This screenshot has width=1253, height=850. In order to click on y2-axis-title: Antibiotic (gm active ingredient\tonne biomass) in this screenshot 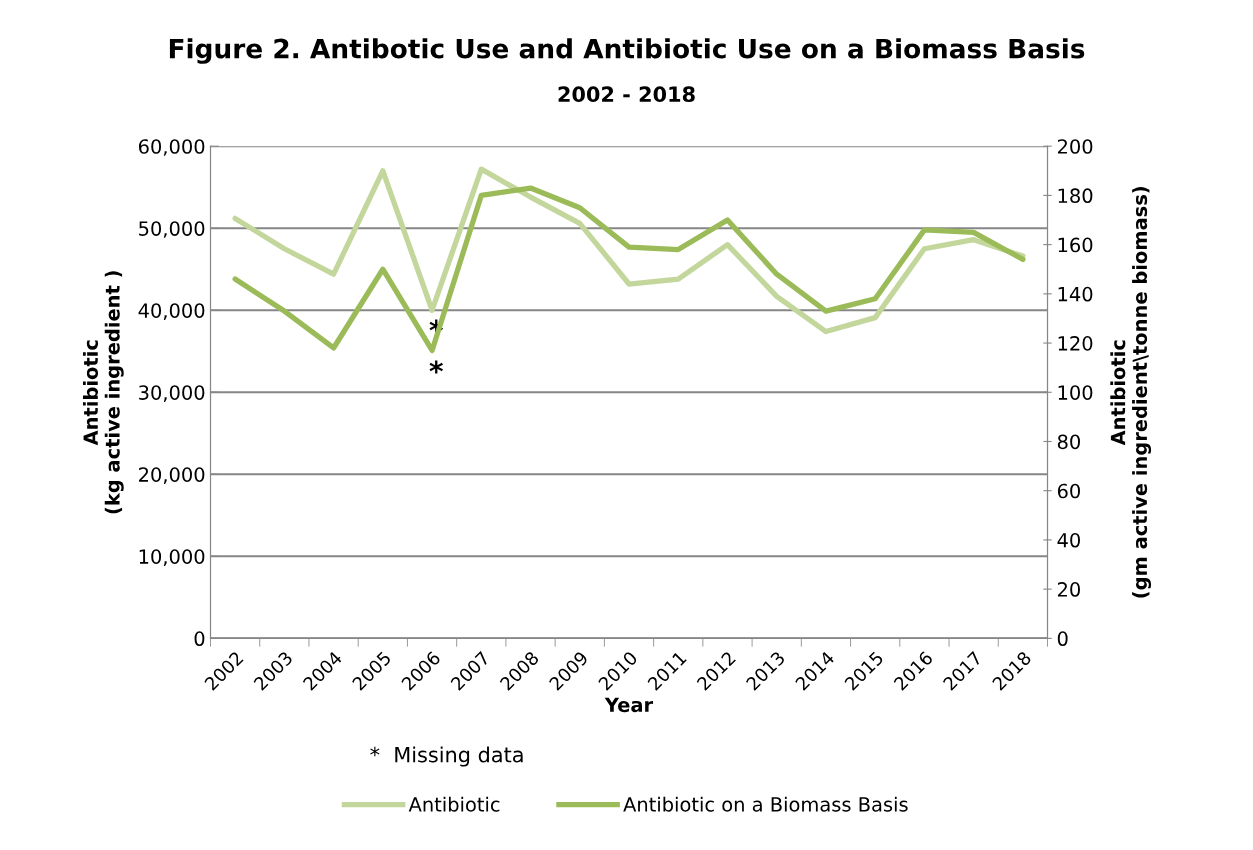, I will do `click(1131, 392)`.